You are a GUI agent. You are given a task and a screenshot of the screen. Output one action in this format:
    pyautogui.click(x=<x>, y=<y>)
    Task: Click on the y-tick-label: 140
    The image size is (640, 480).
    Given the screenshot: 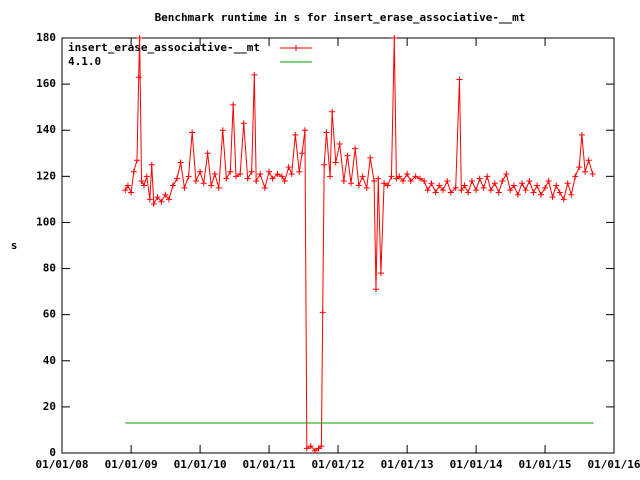 What is the action you would take?
    pyautogui.click(x=46, y=129)
    